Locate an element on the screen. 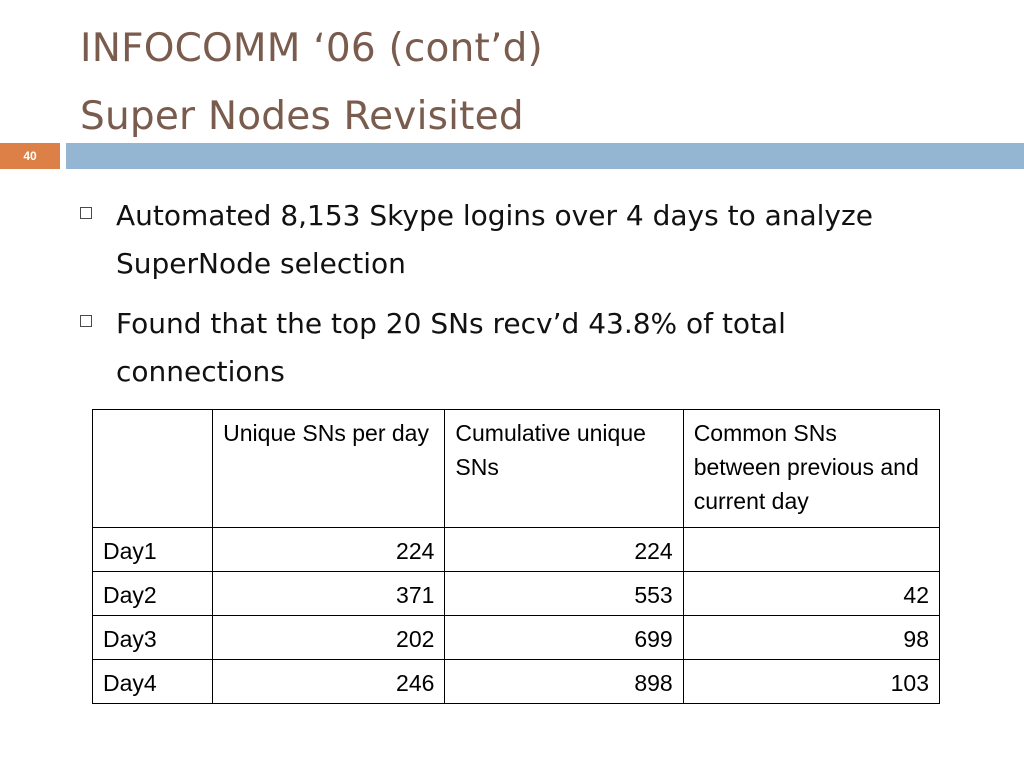 The height and width of the screenshot is (768, 1024). table-row: Day3 202 699 98 is located at coordinates (516, 637).